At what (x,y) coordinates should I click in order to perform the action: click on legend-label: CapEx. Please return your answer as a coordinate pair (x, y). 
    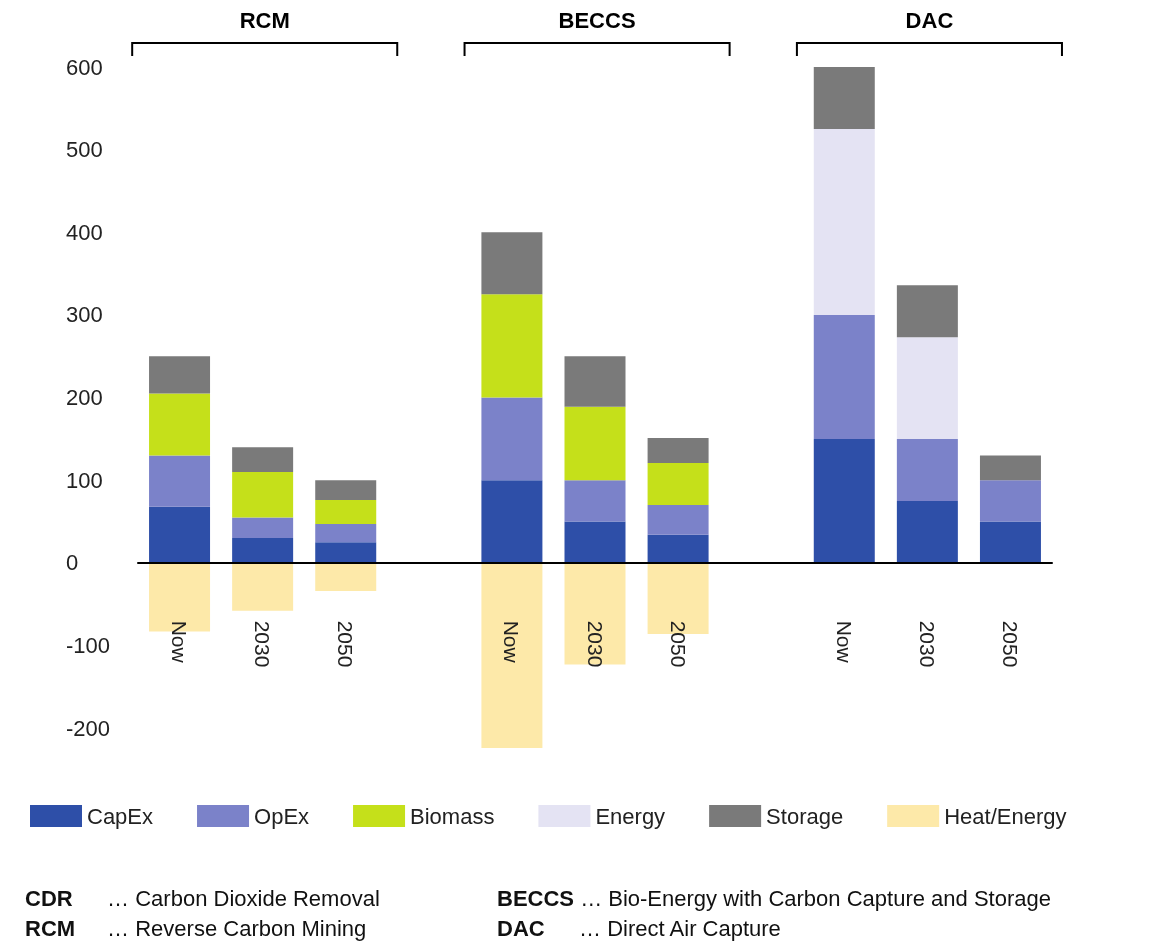
    Looking at the image, I should click on (120, 816).